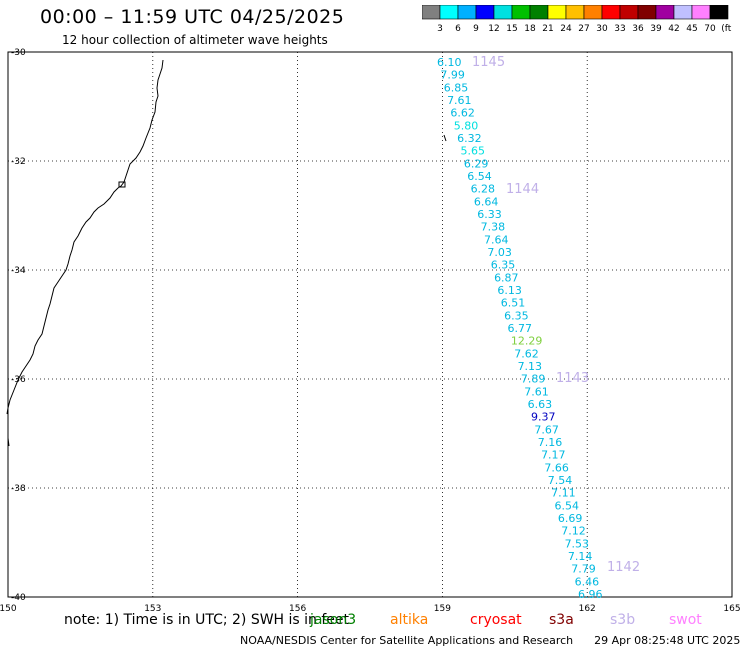 Image resolution: width=740 pixels, height=650 pixels. Describe the element at coordinates (691, 28) in the screenshot. I see `scale-label: 45` at that location.